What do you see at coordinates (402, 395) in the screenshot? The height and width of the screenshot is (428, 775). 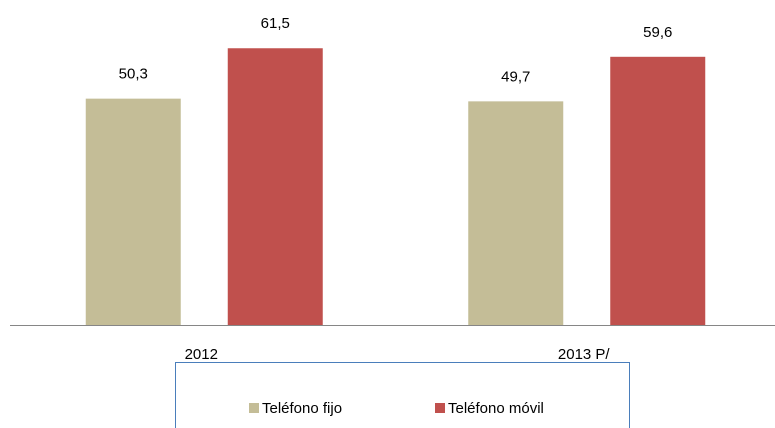 I see `legend-box` at bounding box center [402, 395].